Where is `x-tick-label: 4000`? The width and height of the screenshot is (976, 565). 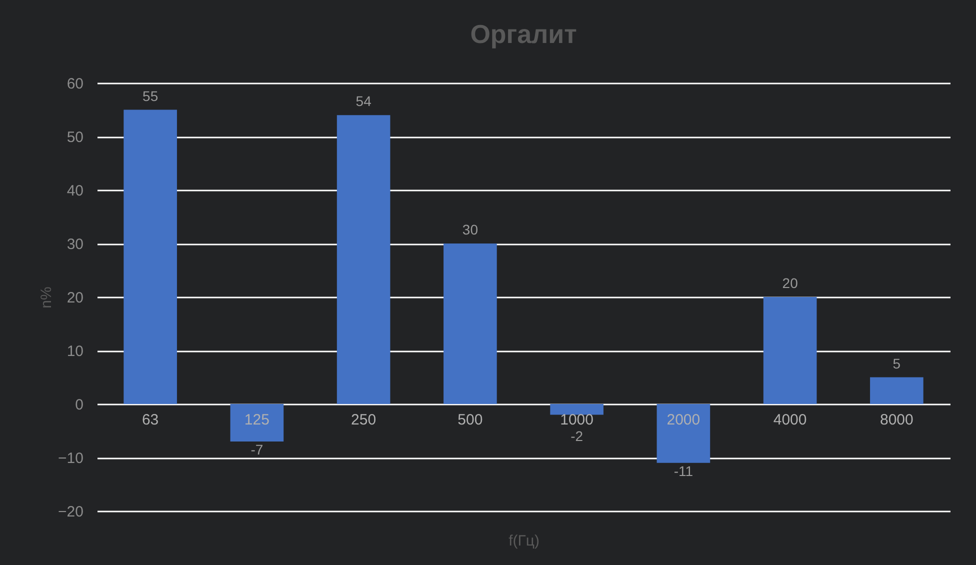
x-tick-label: 4000 is located at coordinates (790, 420).